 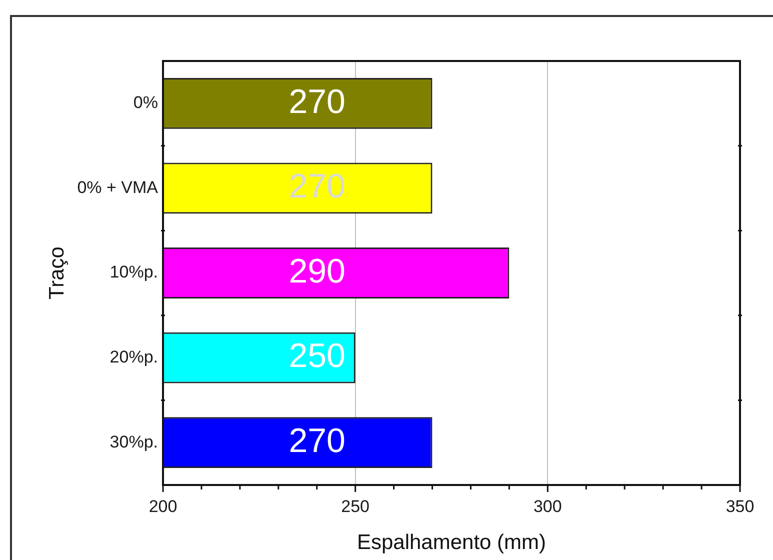 I want to click on x-tick-label: 200, so click(x=163, y=506).